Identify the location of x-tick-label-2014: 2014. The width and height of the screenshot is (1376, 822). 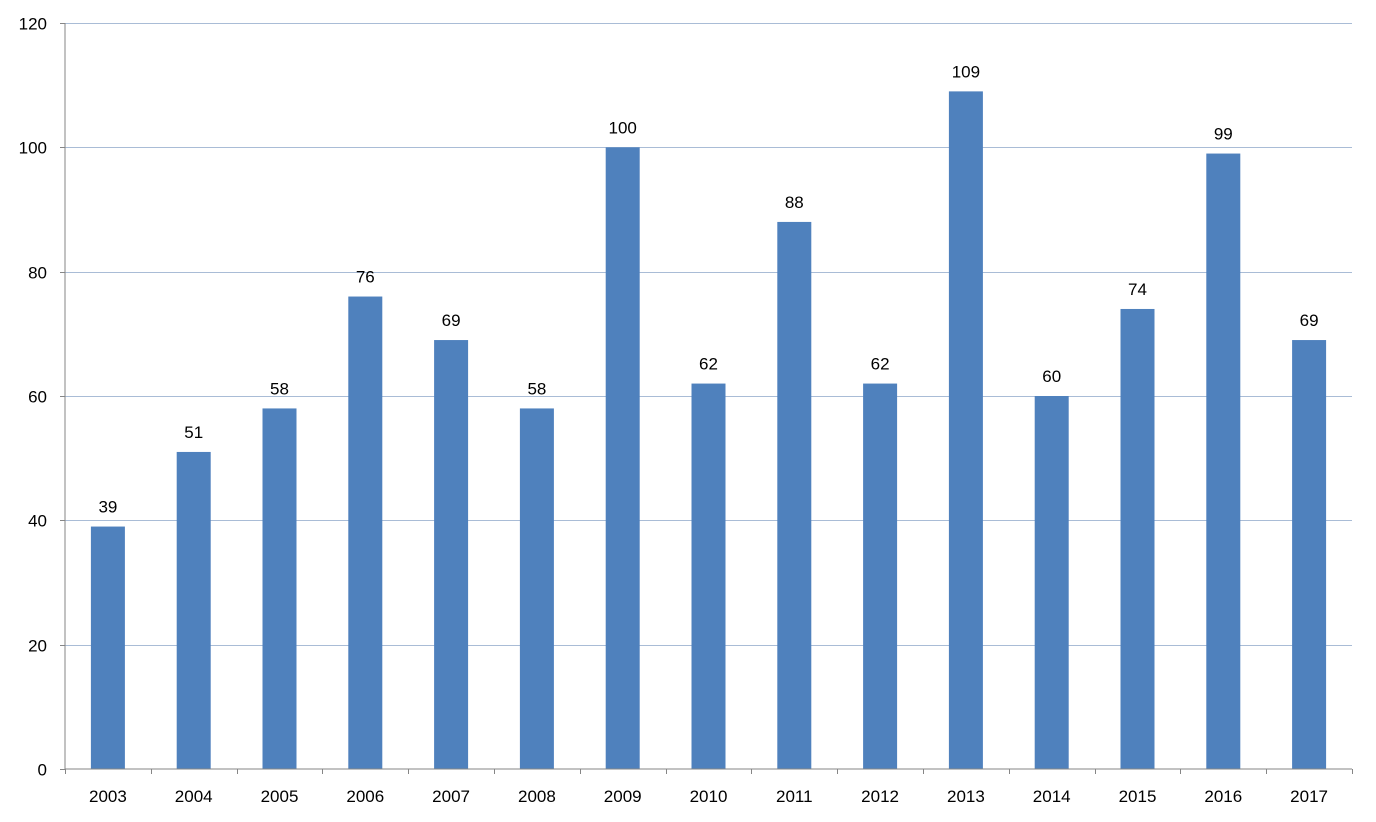
(1052, 796).